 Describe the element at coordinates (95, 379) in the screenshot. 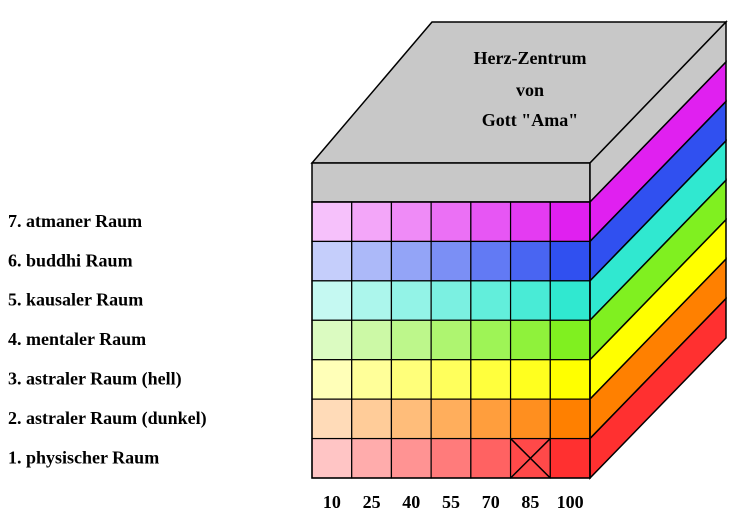

I see `row-label: 3. astraler Raum (hell)` at that location.